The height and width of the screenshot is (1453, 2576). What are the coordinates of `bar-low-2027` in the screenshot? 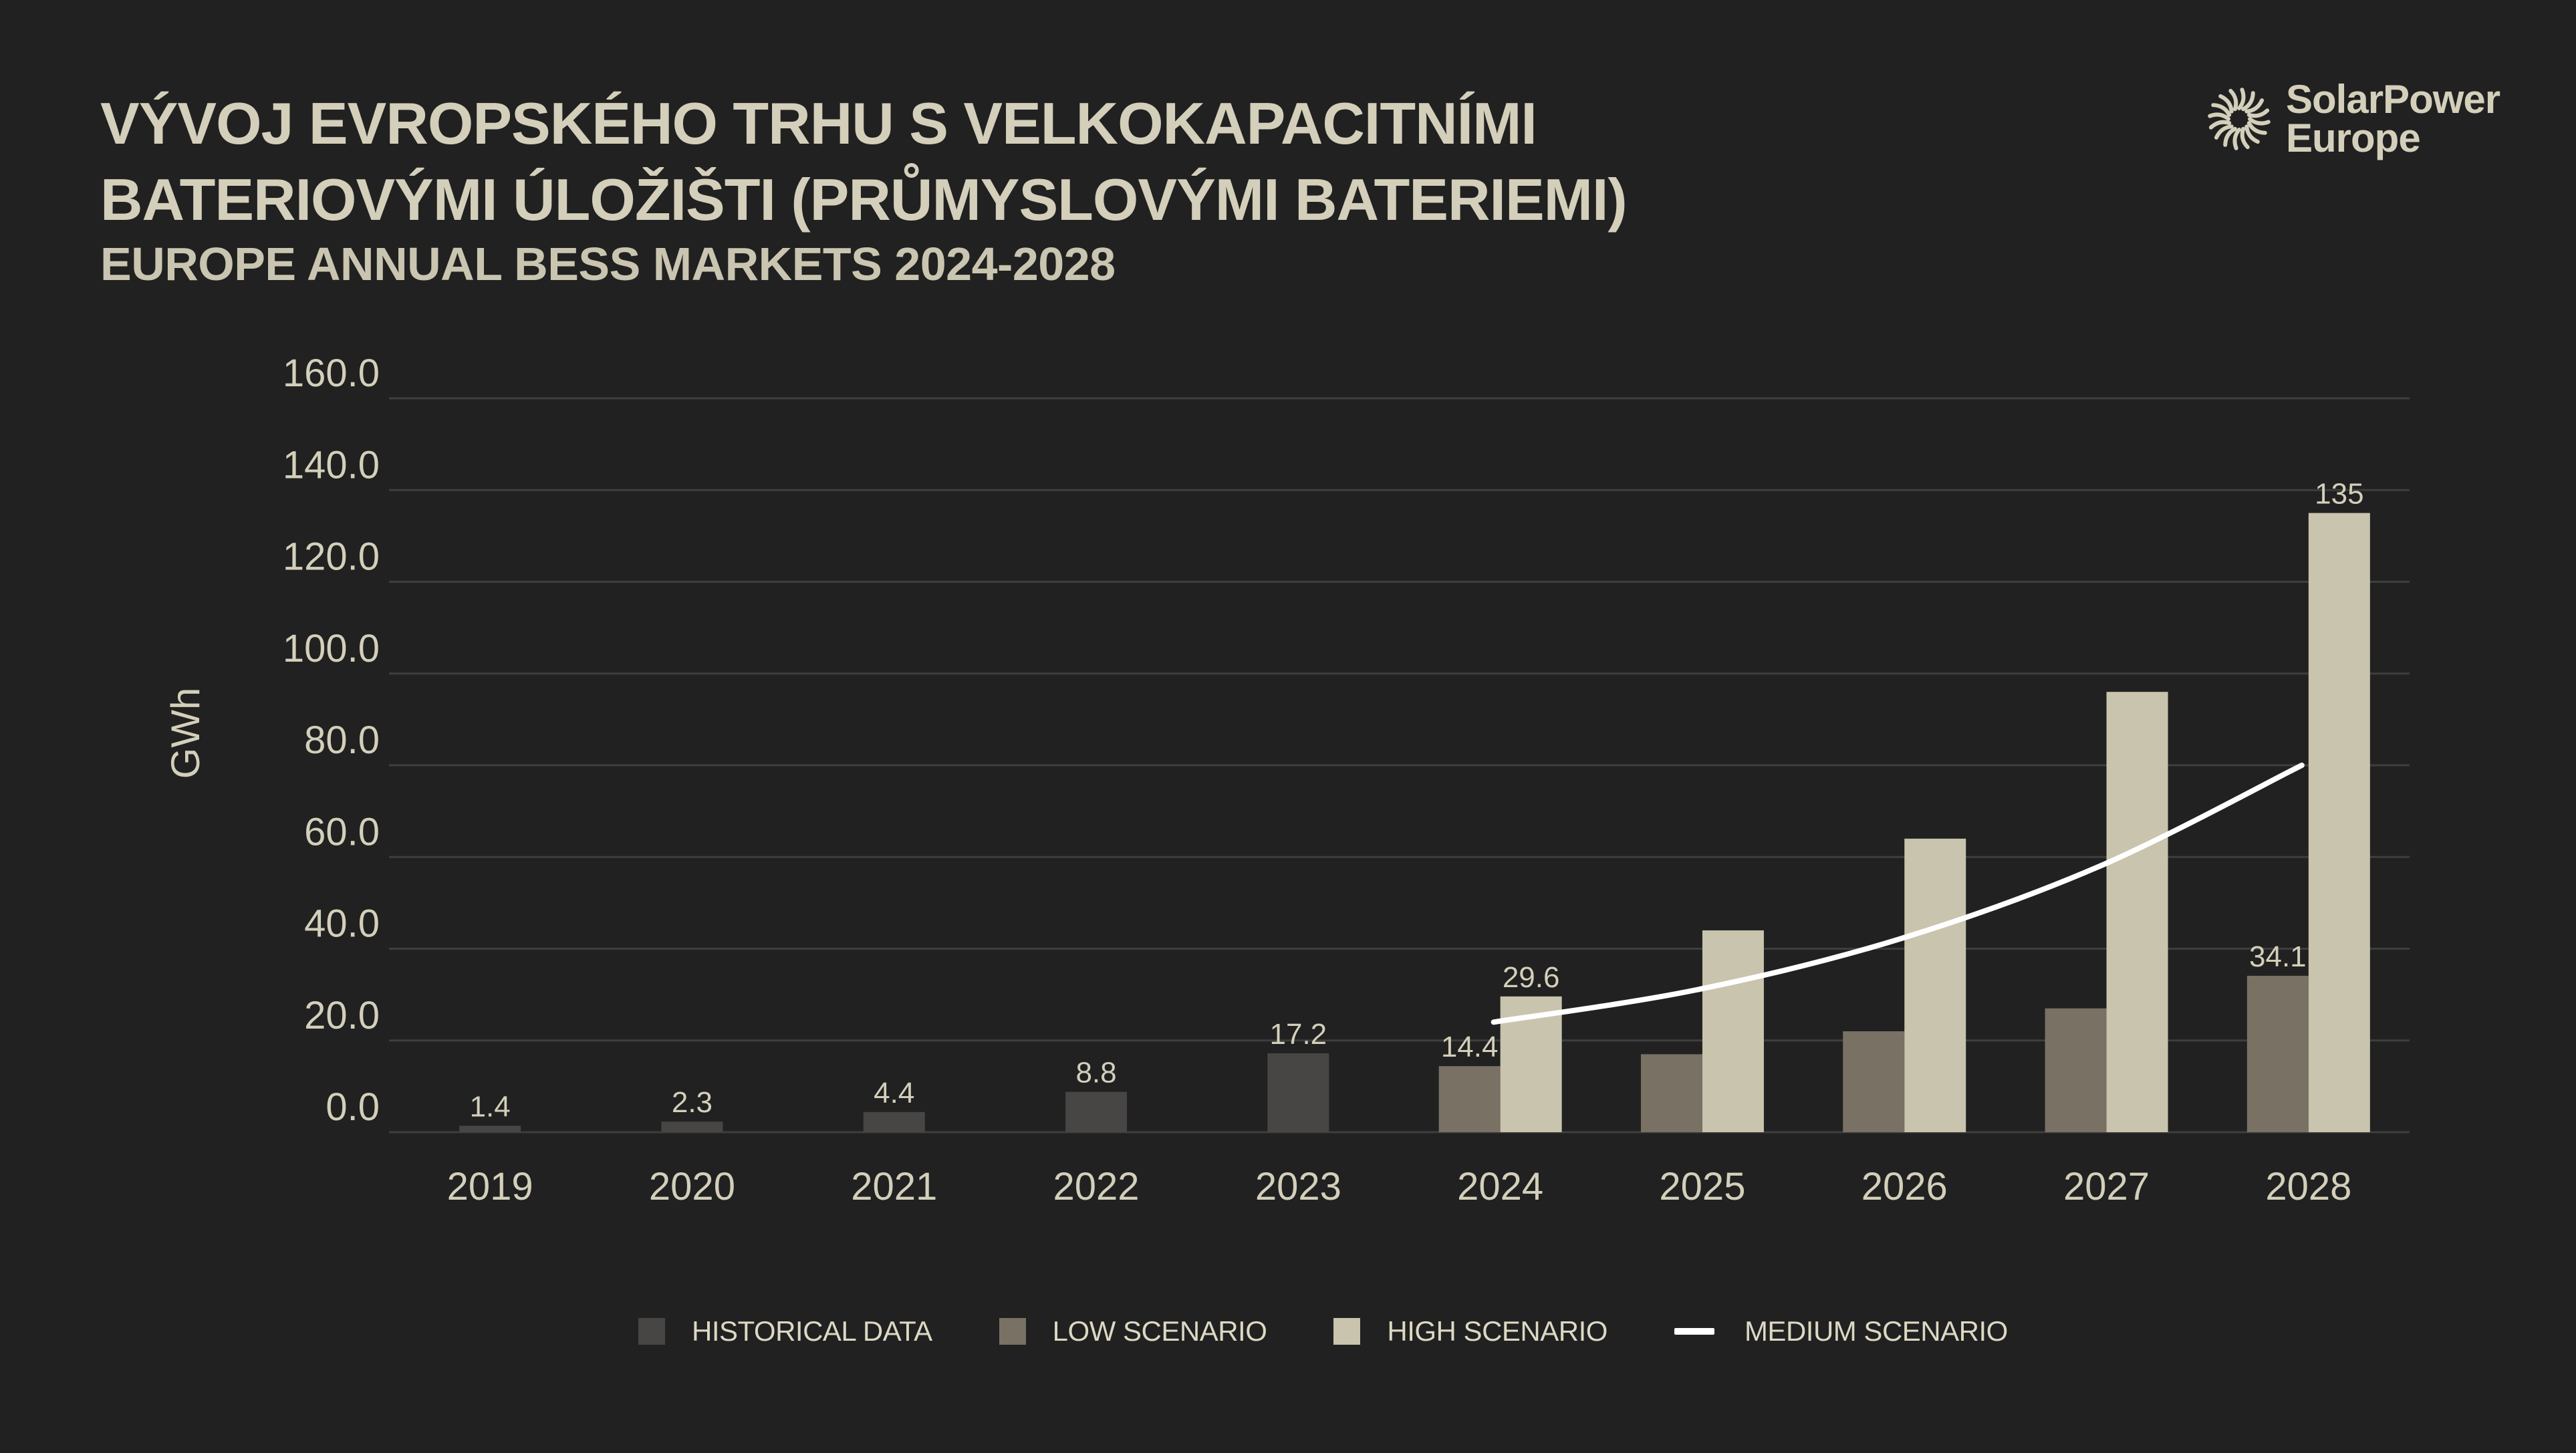 It's located at (2076, 1070).